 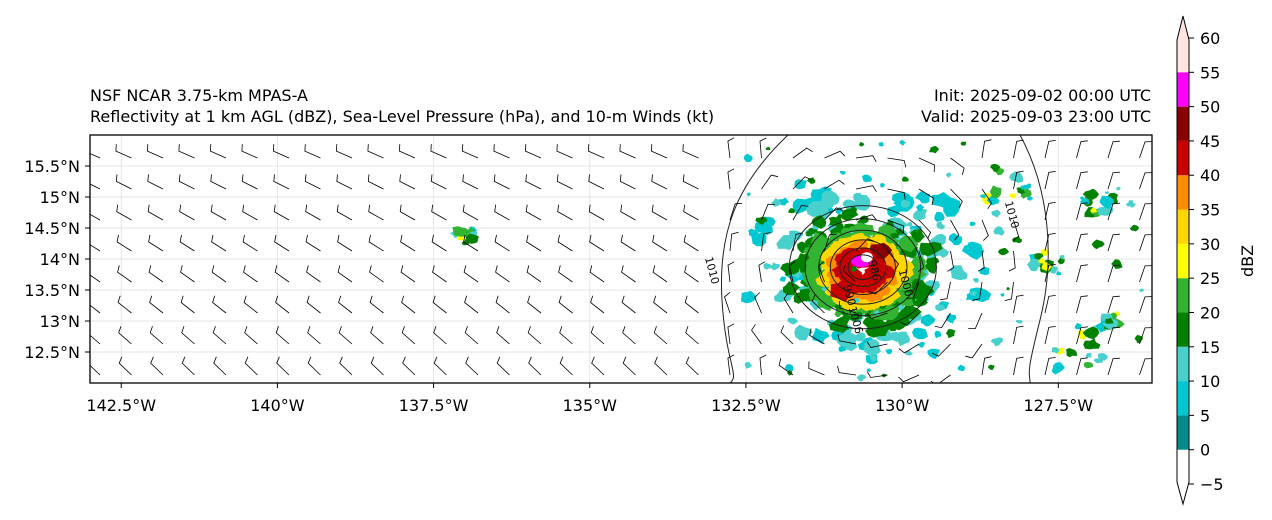 I want to click on colorbar-tick-label: 40, so click(x=1210, y=175).